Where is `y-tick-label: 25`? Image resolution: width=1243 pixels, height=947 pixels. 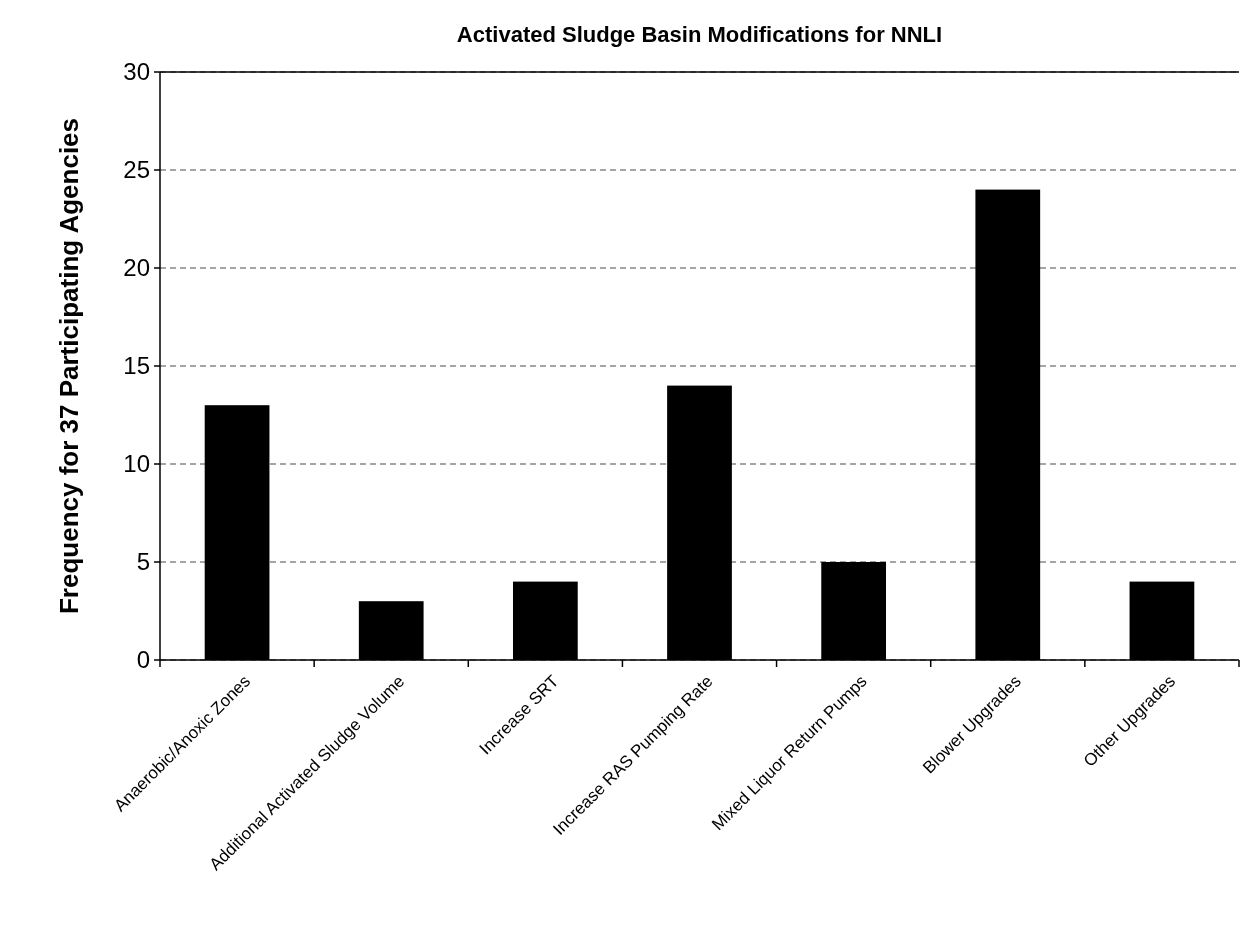
y-tick-label: 25 is located at coordinates (136, 170).